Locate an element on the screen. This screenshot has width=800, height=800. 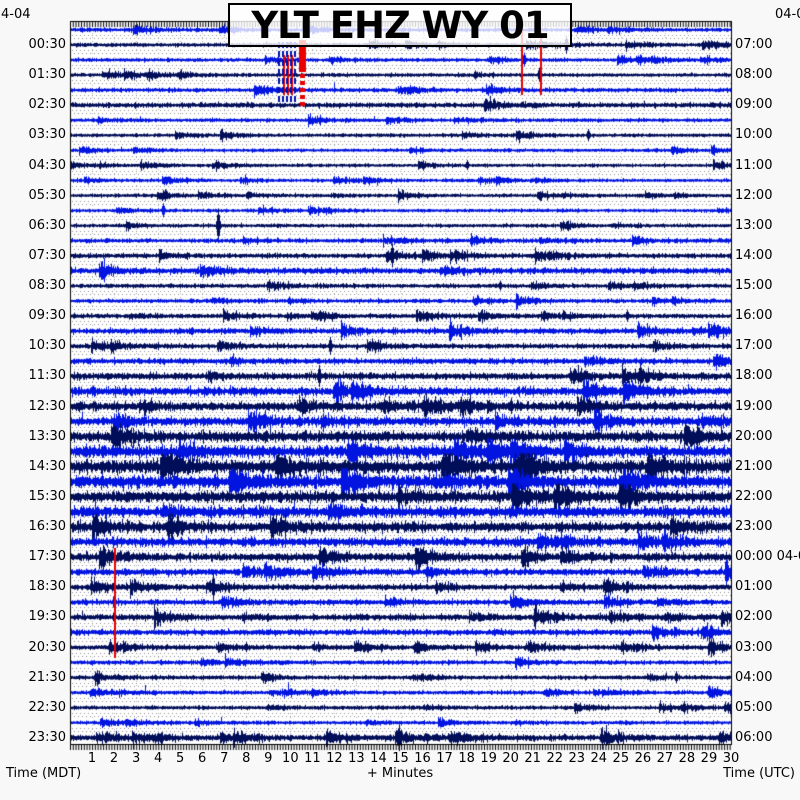
right-time-label: 23:00 is located at coordinates (754, 527).